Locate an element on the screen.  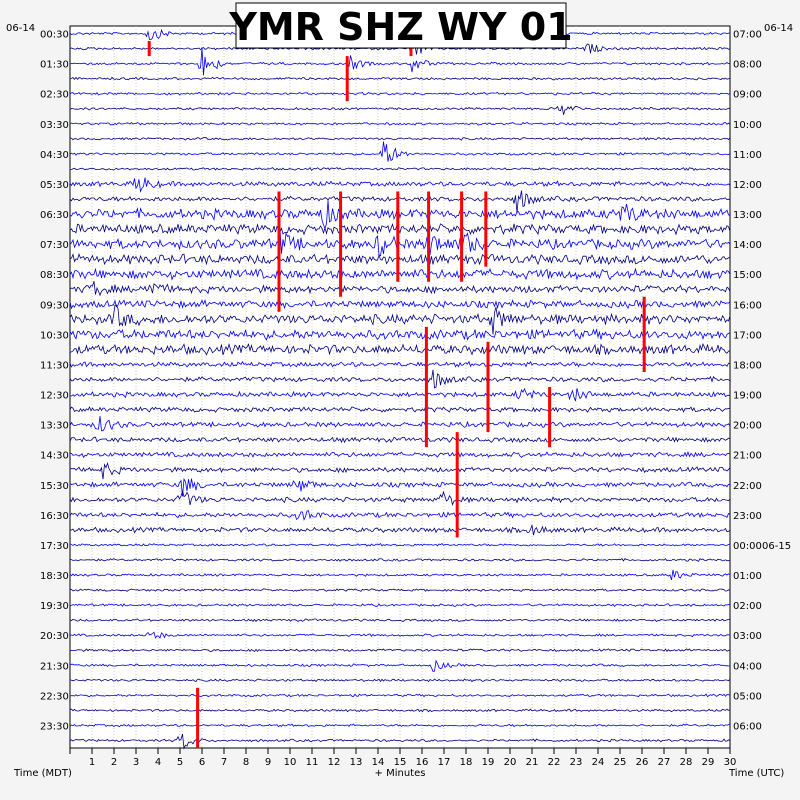
left-time-label: 18:30 is located at coordinates (54, 576).